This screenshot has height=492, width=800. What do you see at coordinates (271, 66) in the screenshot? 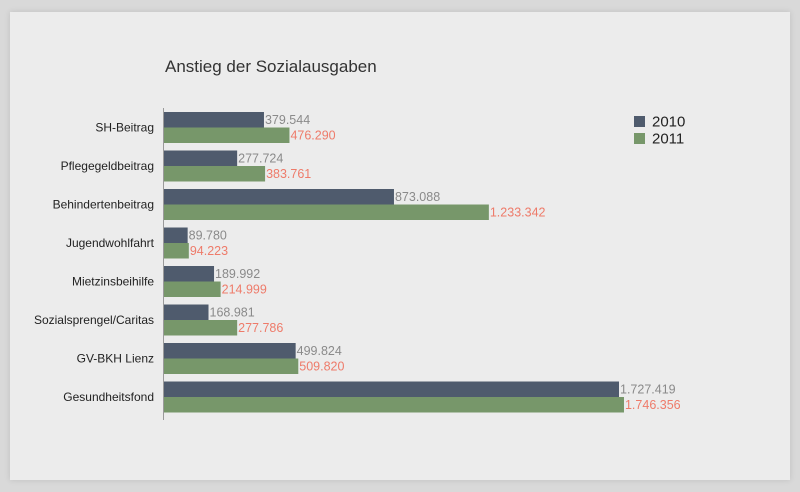
I see `chart-title: Anstieg der Sozialausgaben` at bounding box center [271, 66].